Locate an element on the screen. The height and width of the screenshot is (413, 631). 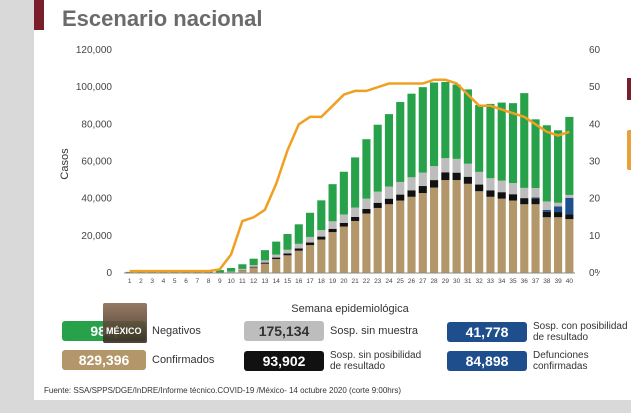
logo-text: MÉXICO is located at coordinates (124, 331).